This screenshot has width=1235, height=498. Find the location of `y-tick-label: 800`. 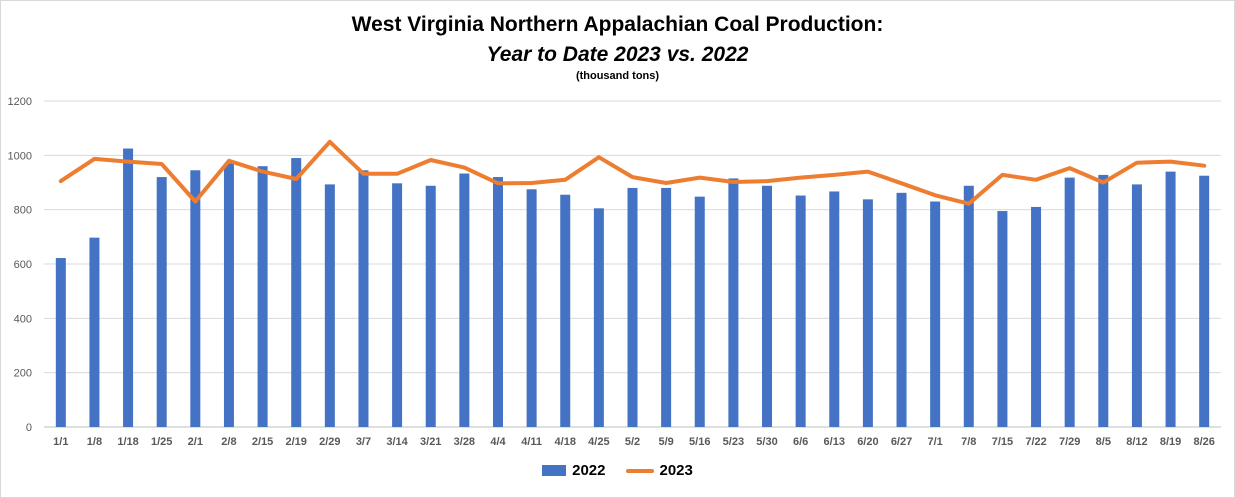

y-tick-label: 800 is located at coordinates (23, 211).